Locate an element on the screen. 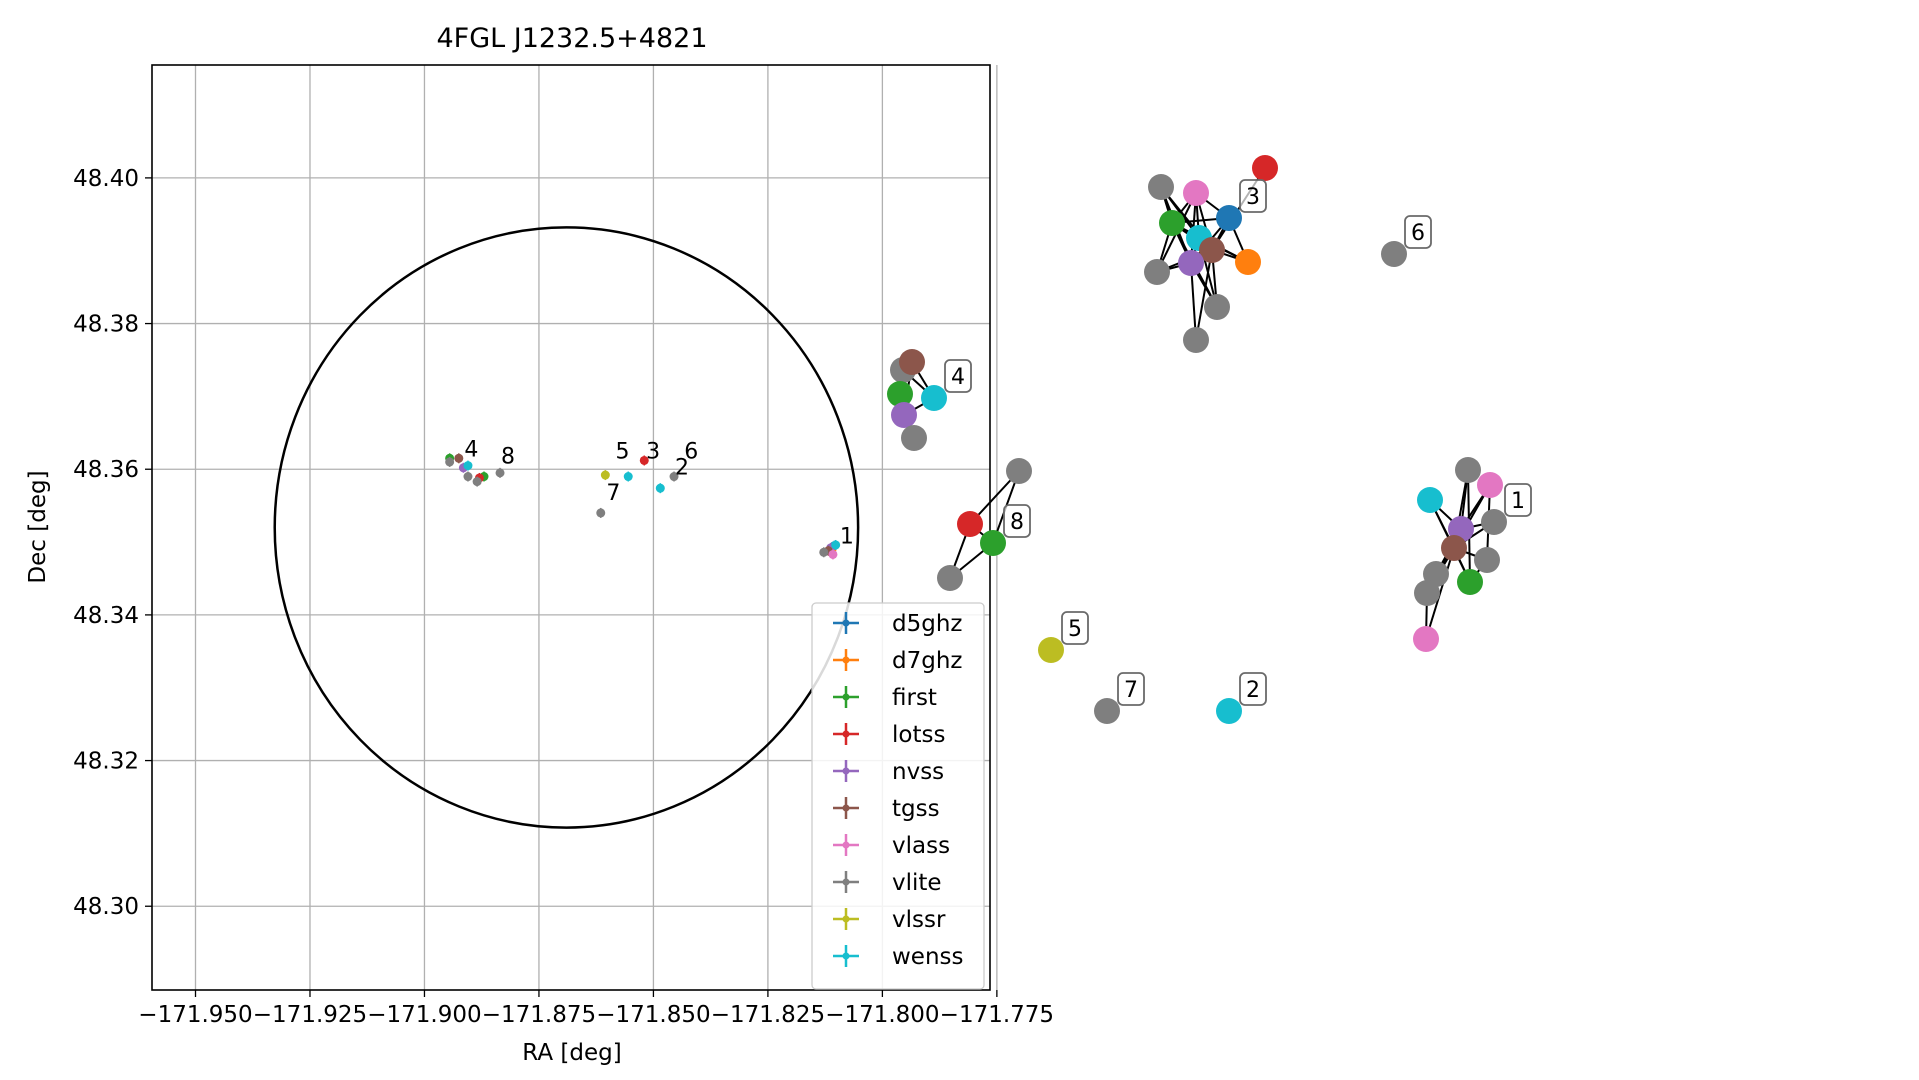  x-tick-label: −171.850 is located at coordinates (653, 1015).